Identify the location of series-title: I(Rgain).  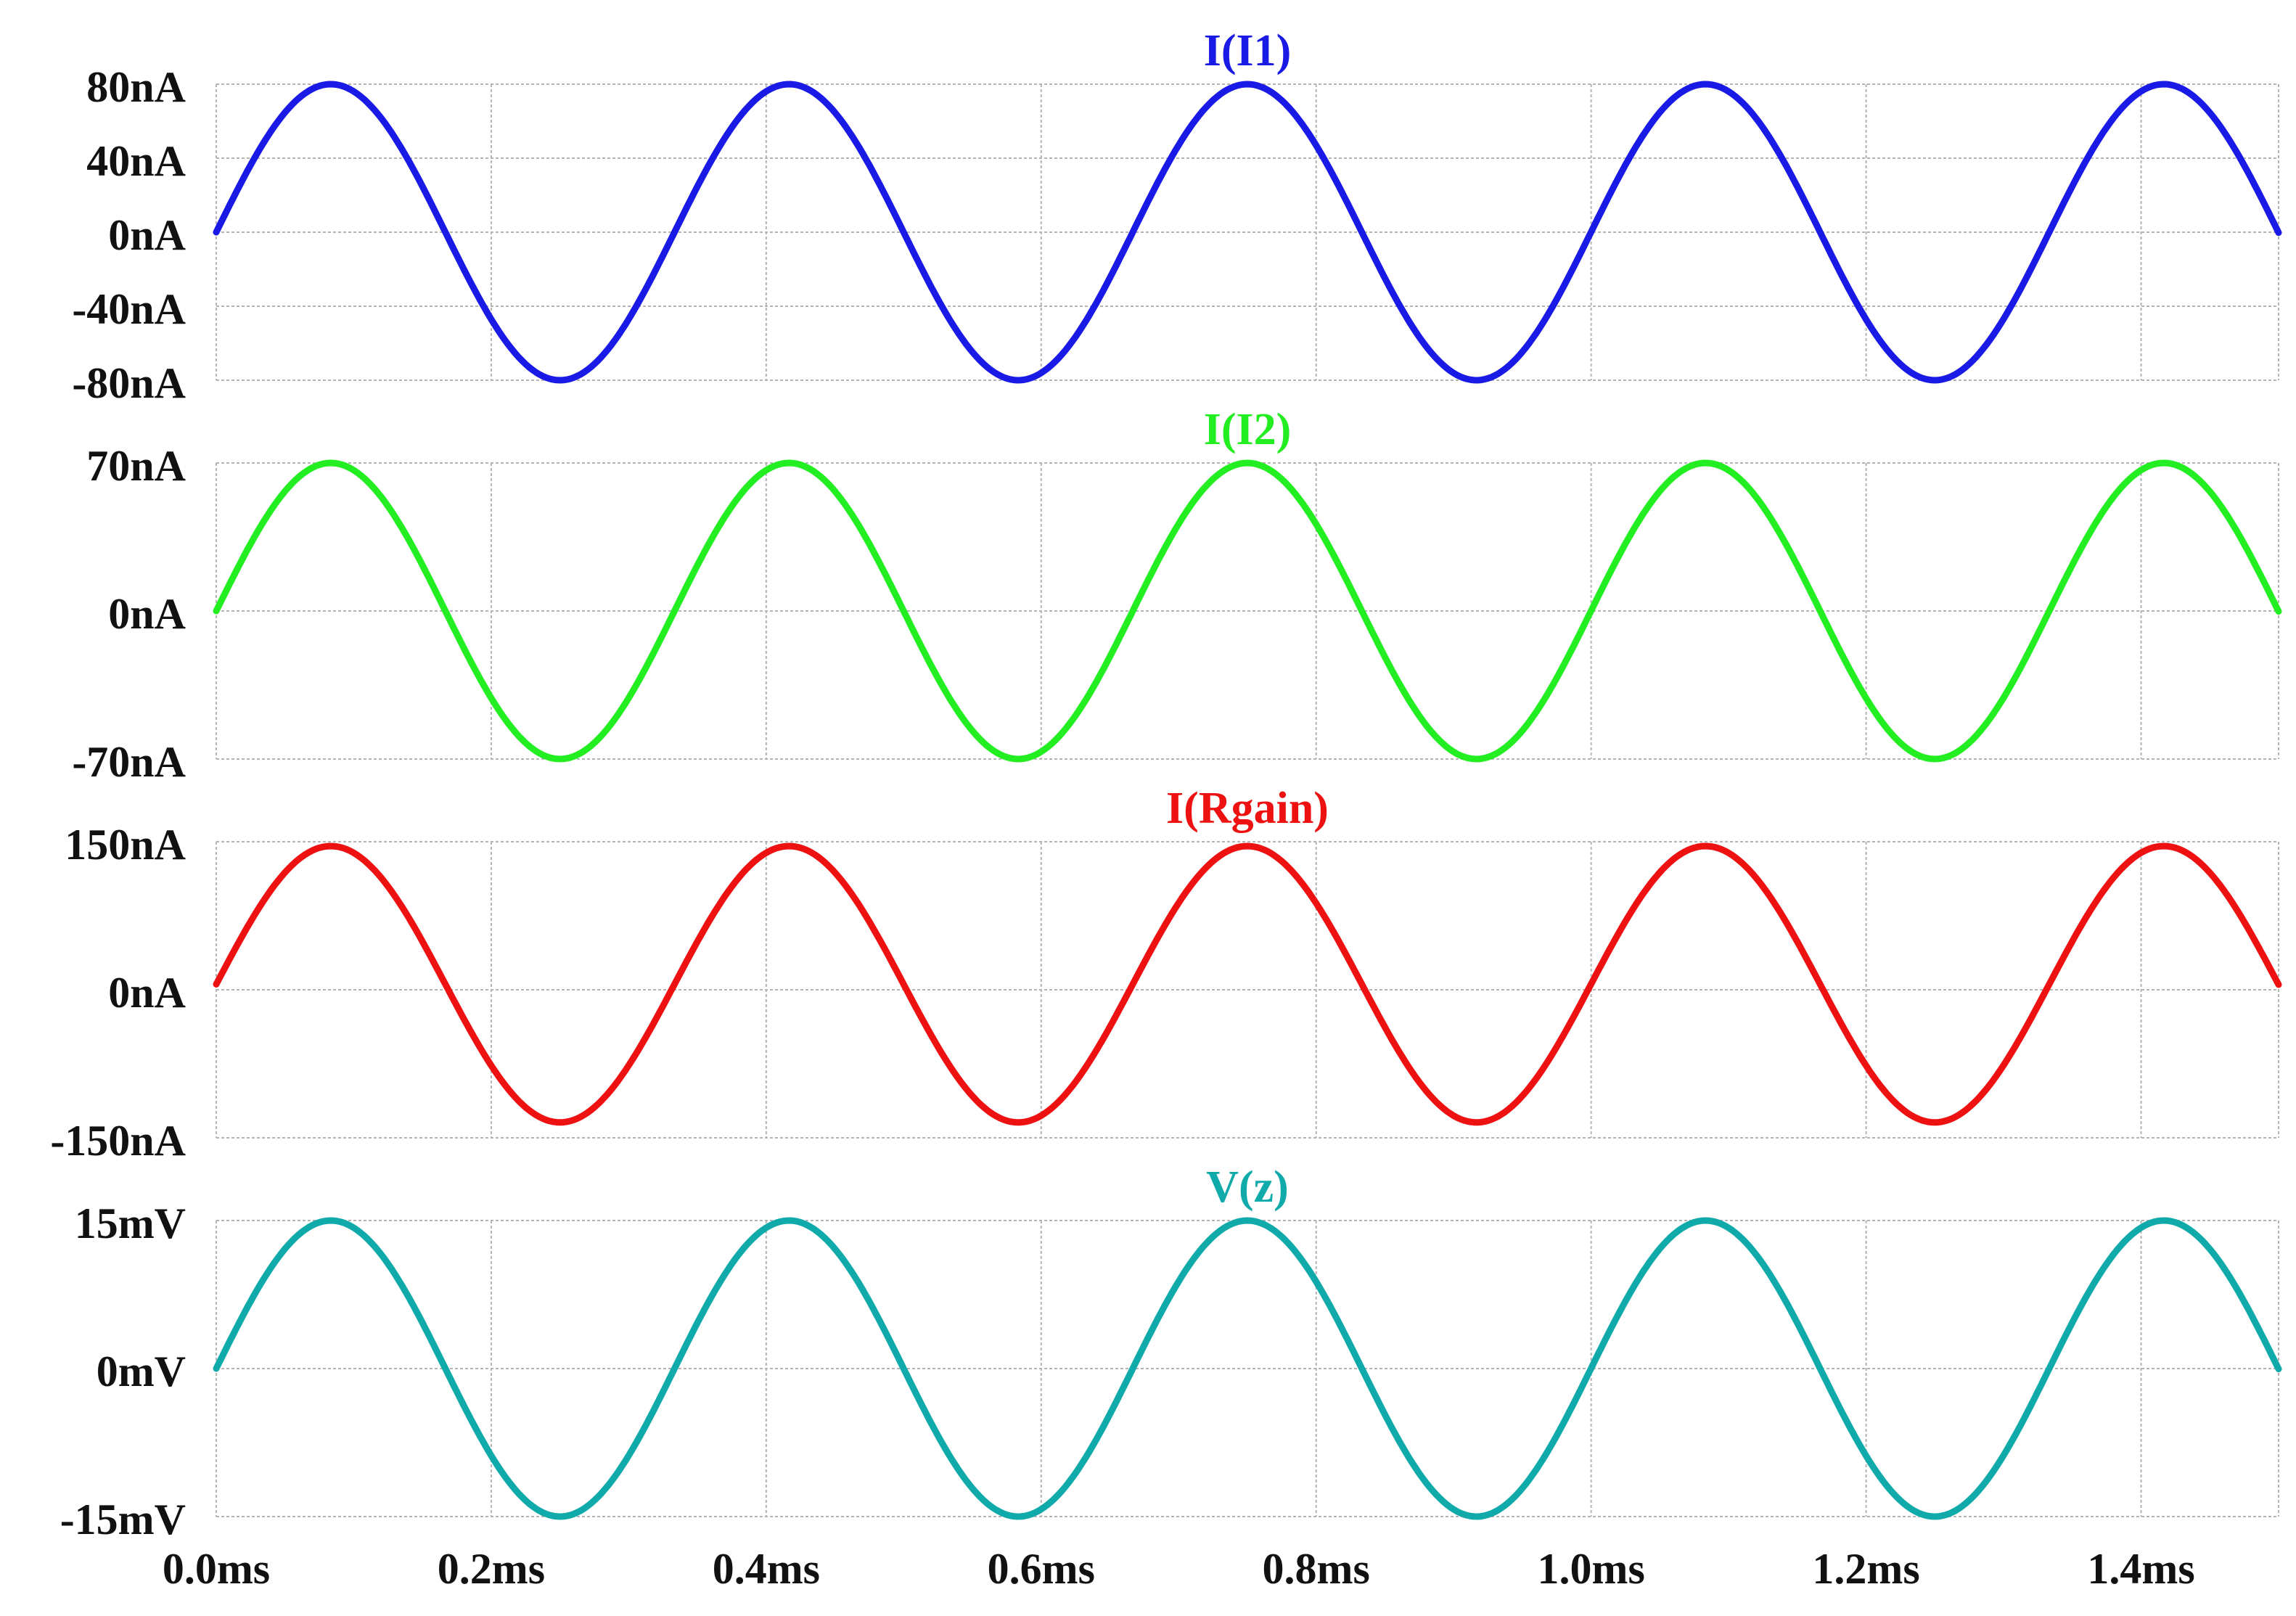
(1247, 809).